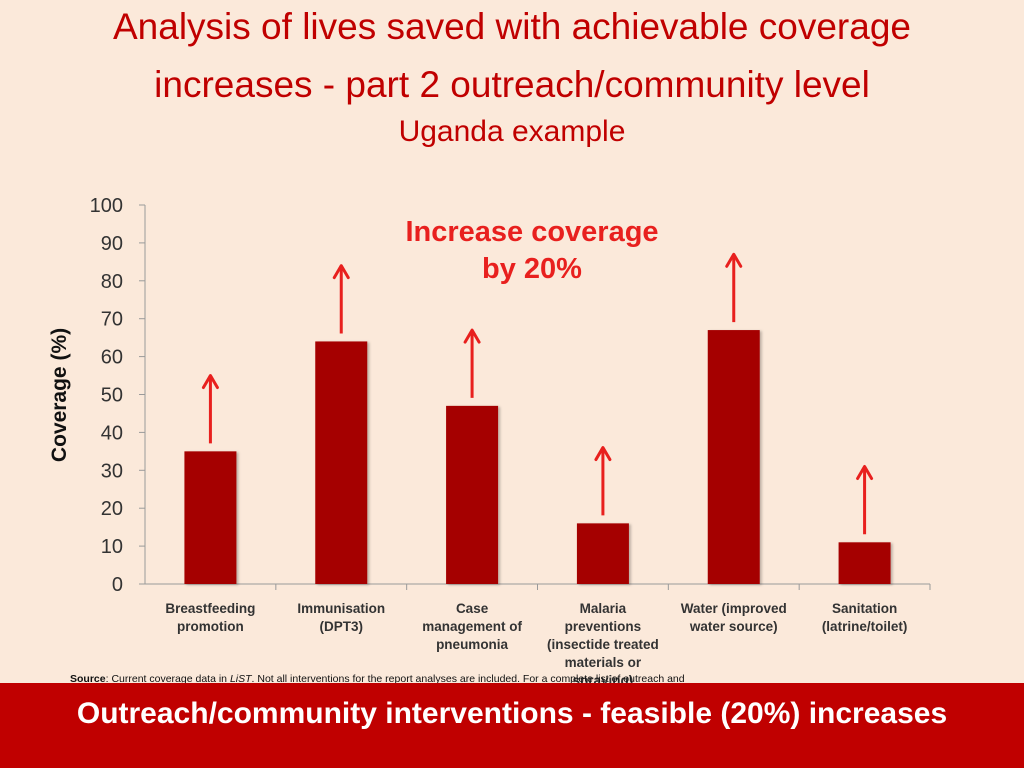 This screenshot has width=1024, height=768. Describe the element at coordinates (512, 131) in the screenshot. I see `slide-subtitle: Uganda example` at that location.